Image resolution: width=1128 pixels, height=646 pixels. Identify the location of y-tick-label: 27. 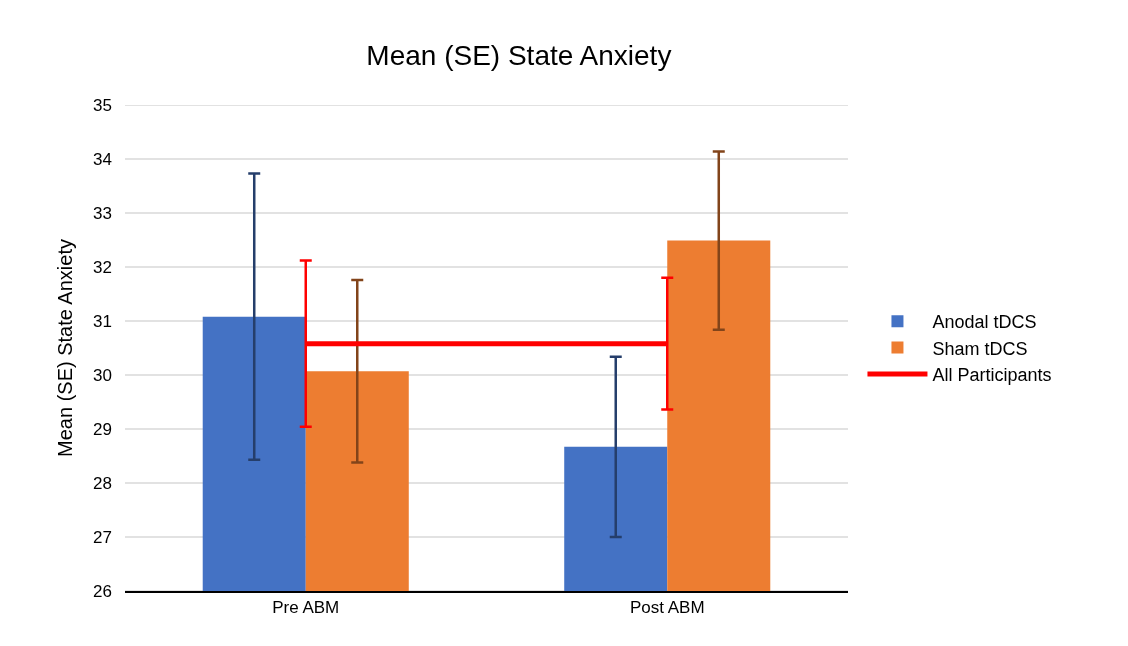
(102, 537).